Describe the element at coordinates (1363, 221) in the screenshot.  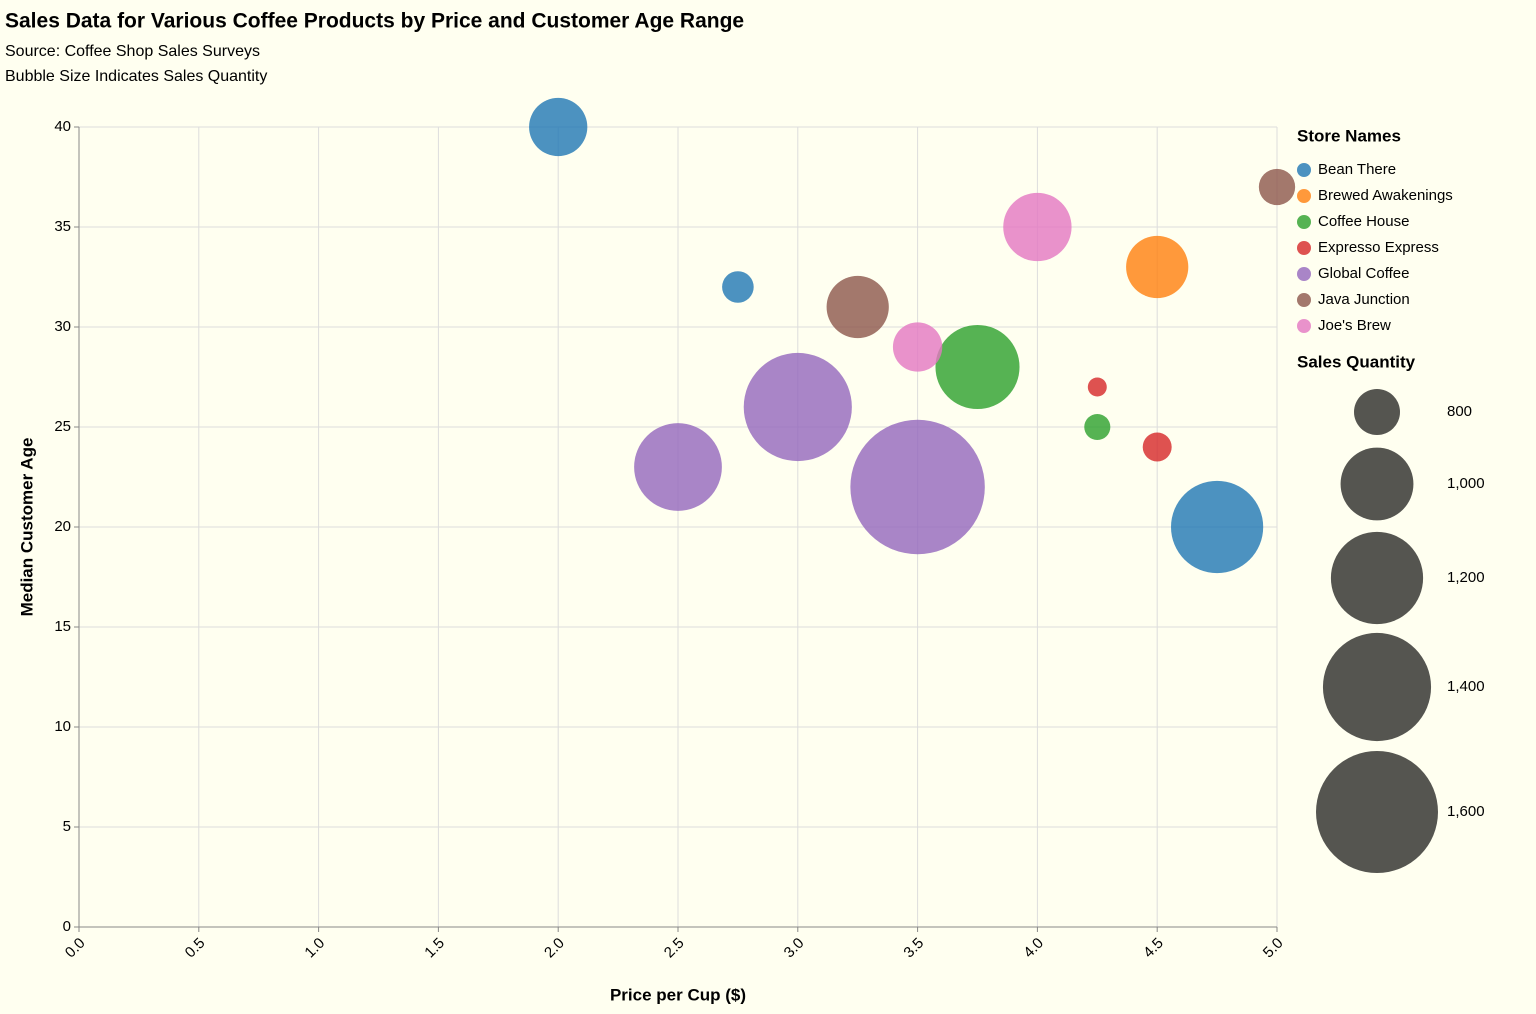
I see `legend-label: Coffee House` at that location.